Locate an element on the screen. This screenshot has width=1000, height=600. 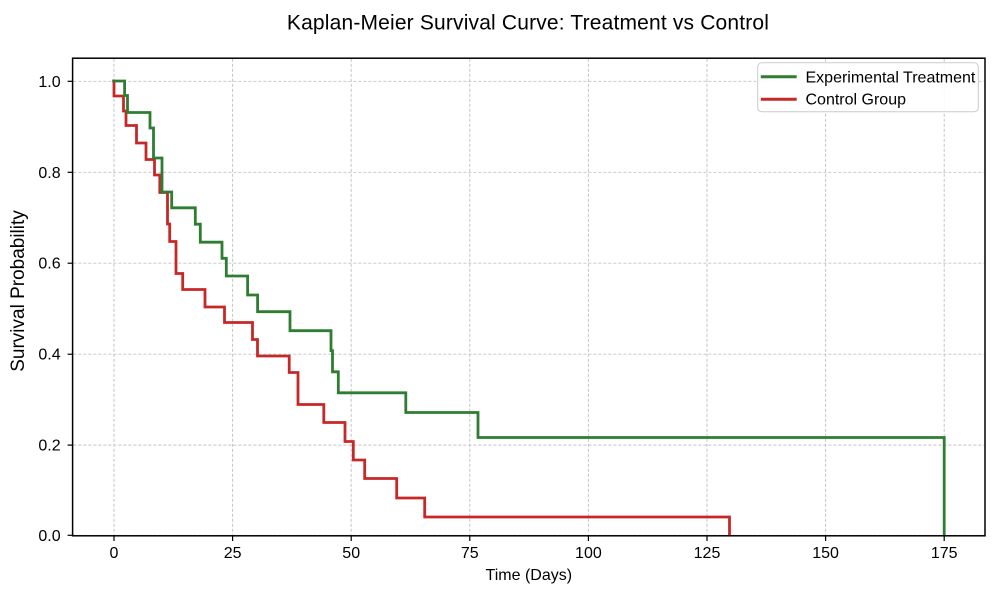
svg-text: 0.4 is located at coordinates (49, 355).